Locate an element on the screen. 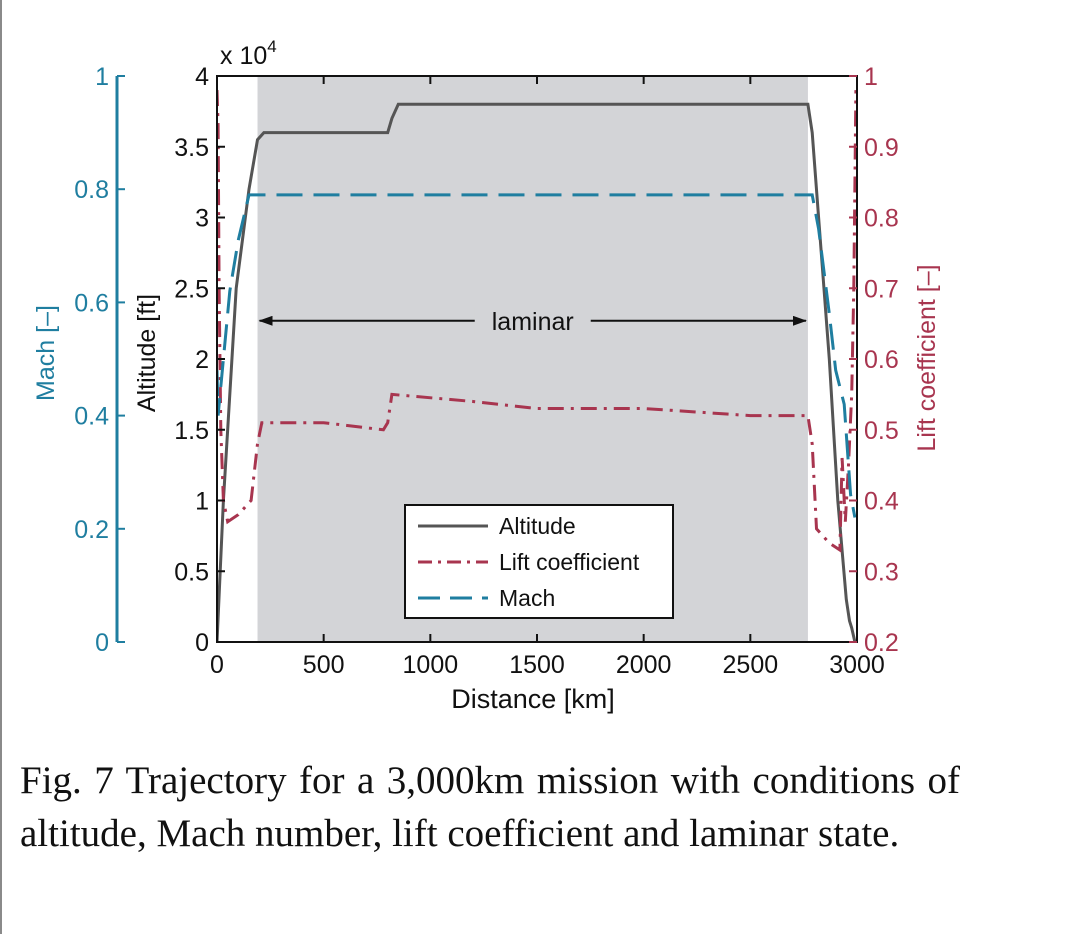  mach-tick-label: 0.6 is located at coordinates (91, 303).